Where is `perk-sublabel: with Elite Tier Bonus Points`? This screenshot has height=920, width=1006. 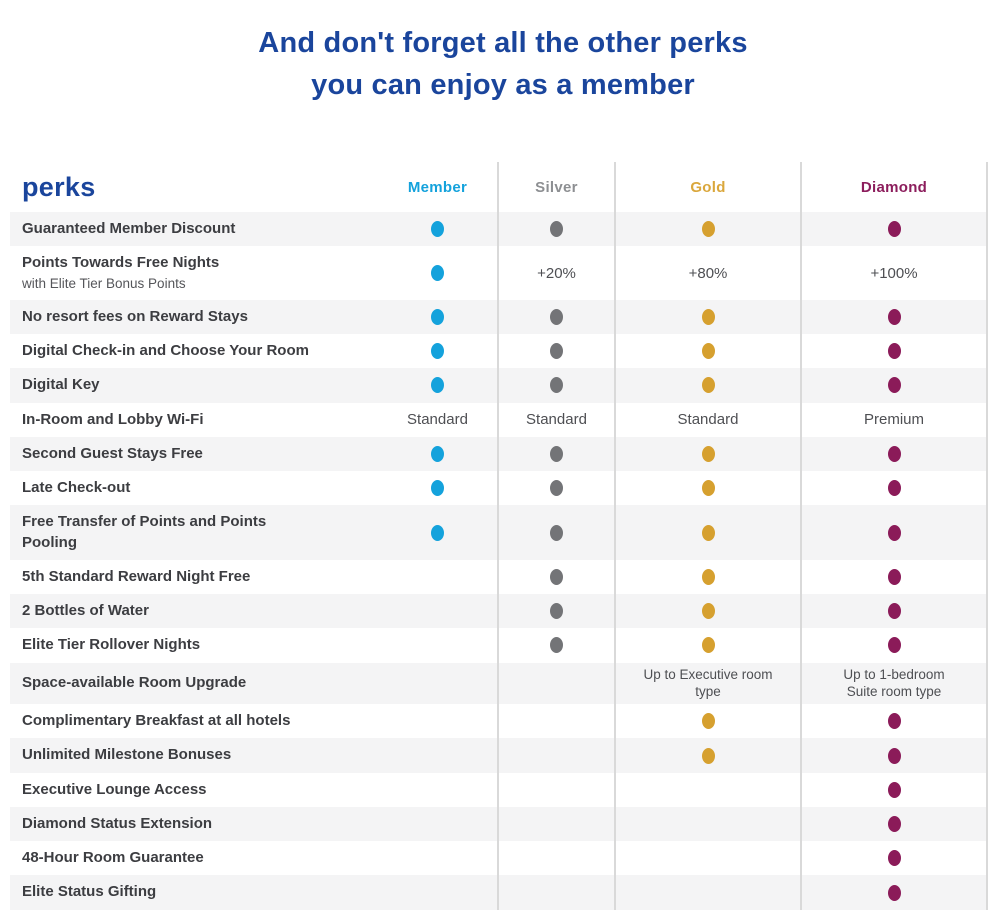
perk-sublabel: with Elite Tier Bonus Points is located at coordinates (104, 283).